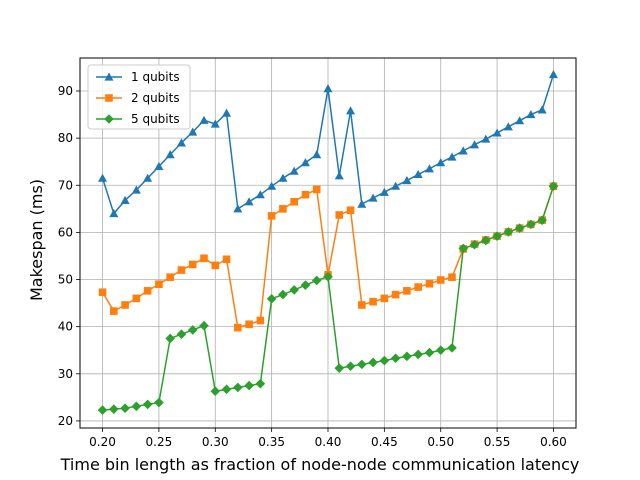 The width and height of the screenshot is (640, 480). What do you see at coordinates (65, 91) in the screenshot?
I see `y-tick-label: 90` at bounding box center [65, 91].